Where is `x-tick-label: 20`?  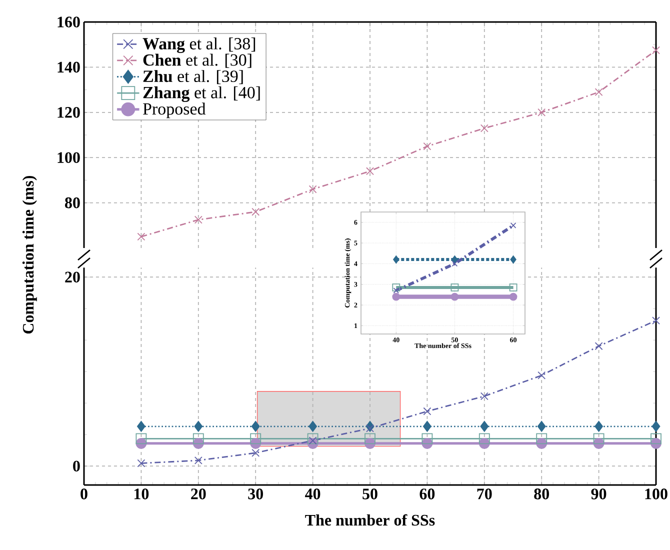 x-tick-label: 20 is located at coordinates (198, 494).